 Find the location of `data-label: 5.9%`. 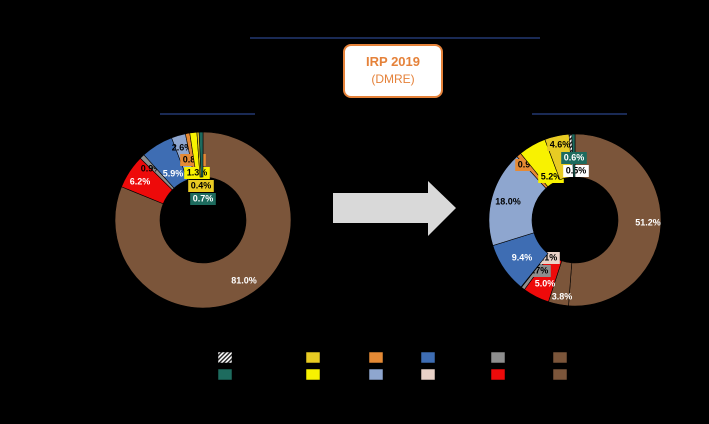

data-label: 5.9% is located at coordinates (173, 173).